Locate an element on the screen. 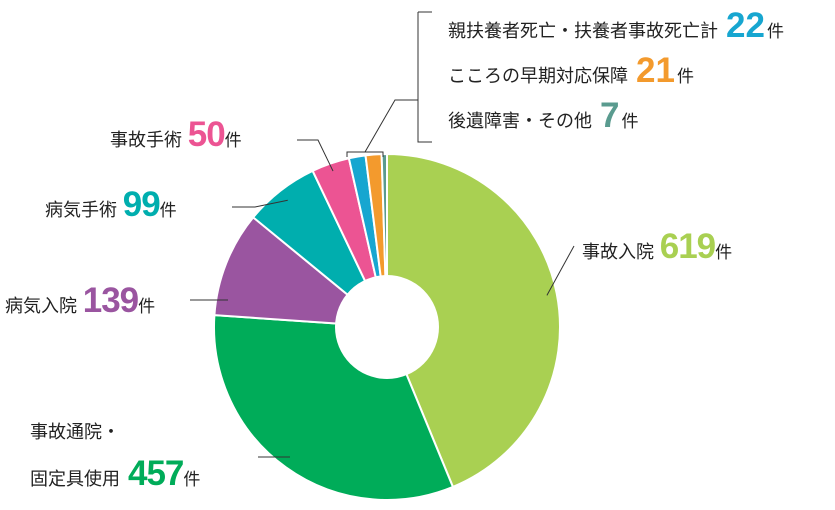 This screenshot has width=835, height=510. label-name: 後遺障害・その他 is located at coordinates (520, 121).